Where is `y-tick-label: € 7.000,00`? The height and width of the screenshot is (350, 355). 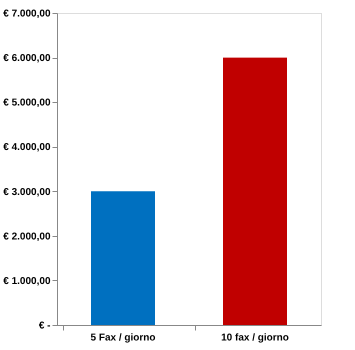
y-tick-label: € 7.000,00 is located at coordinates (27, 14).